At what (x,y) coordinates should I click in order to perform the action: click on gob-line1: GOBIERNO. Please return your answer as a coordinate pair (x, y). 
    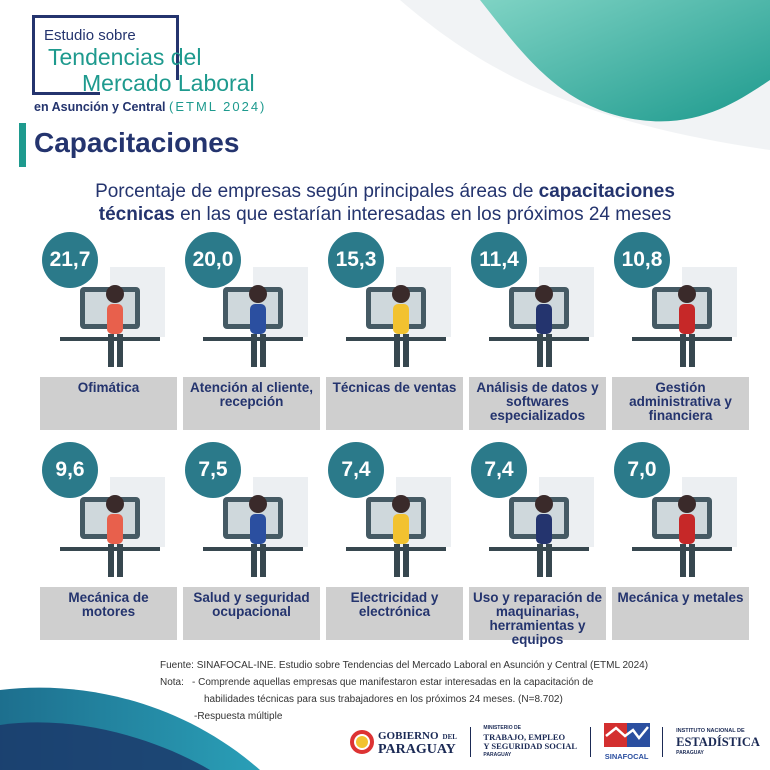
    Looking at the image, I should click on (408, 735).